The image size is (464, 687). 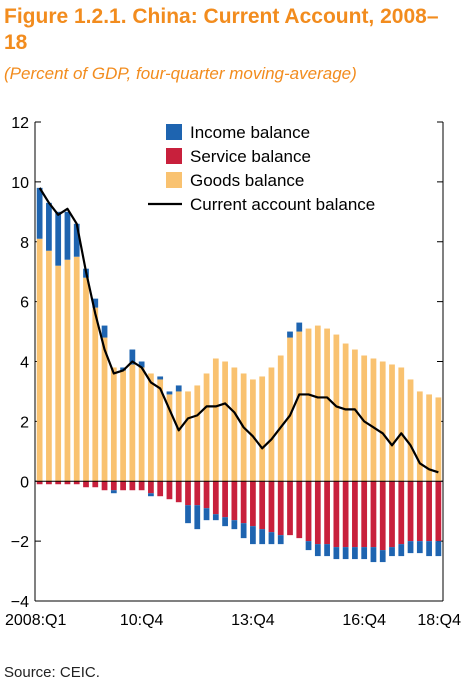 What do you see at coordinates (142, 620) in the screenshot?
I see `x-tick-label: 10:Q4` at bounding box center [142, 620].